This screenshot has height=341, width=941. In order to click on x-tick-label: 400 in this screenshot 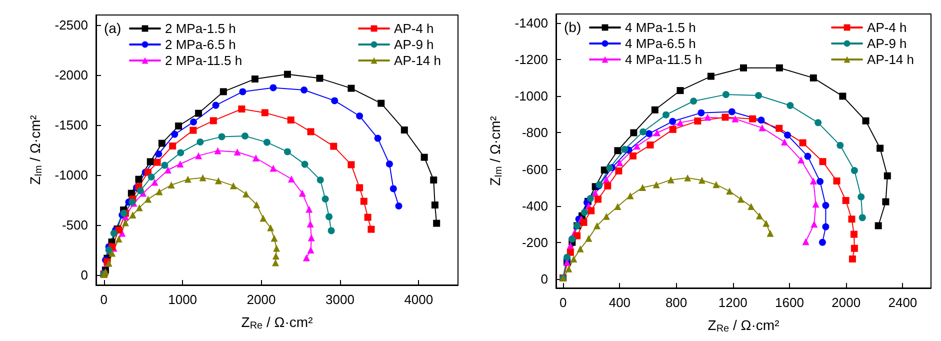, I will do `click(619, 302)`.